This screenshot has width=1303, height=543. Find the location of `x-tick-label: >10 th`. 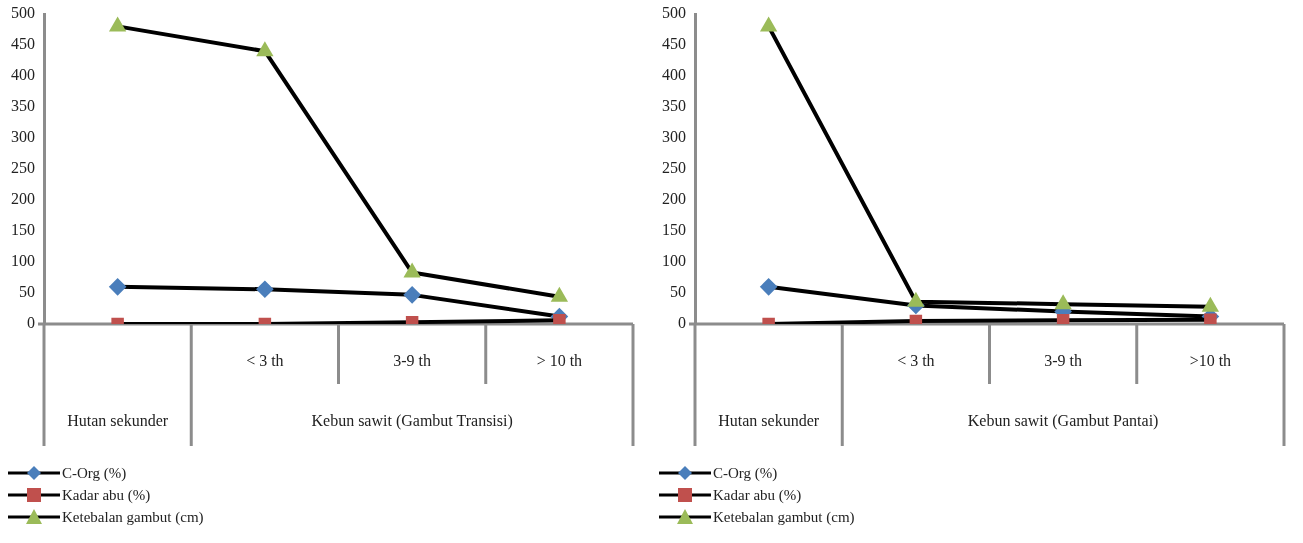

x-tick-label: >10 th is located at coordinates (1210, 361).